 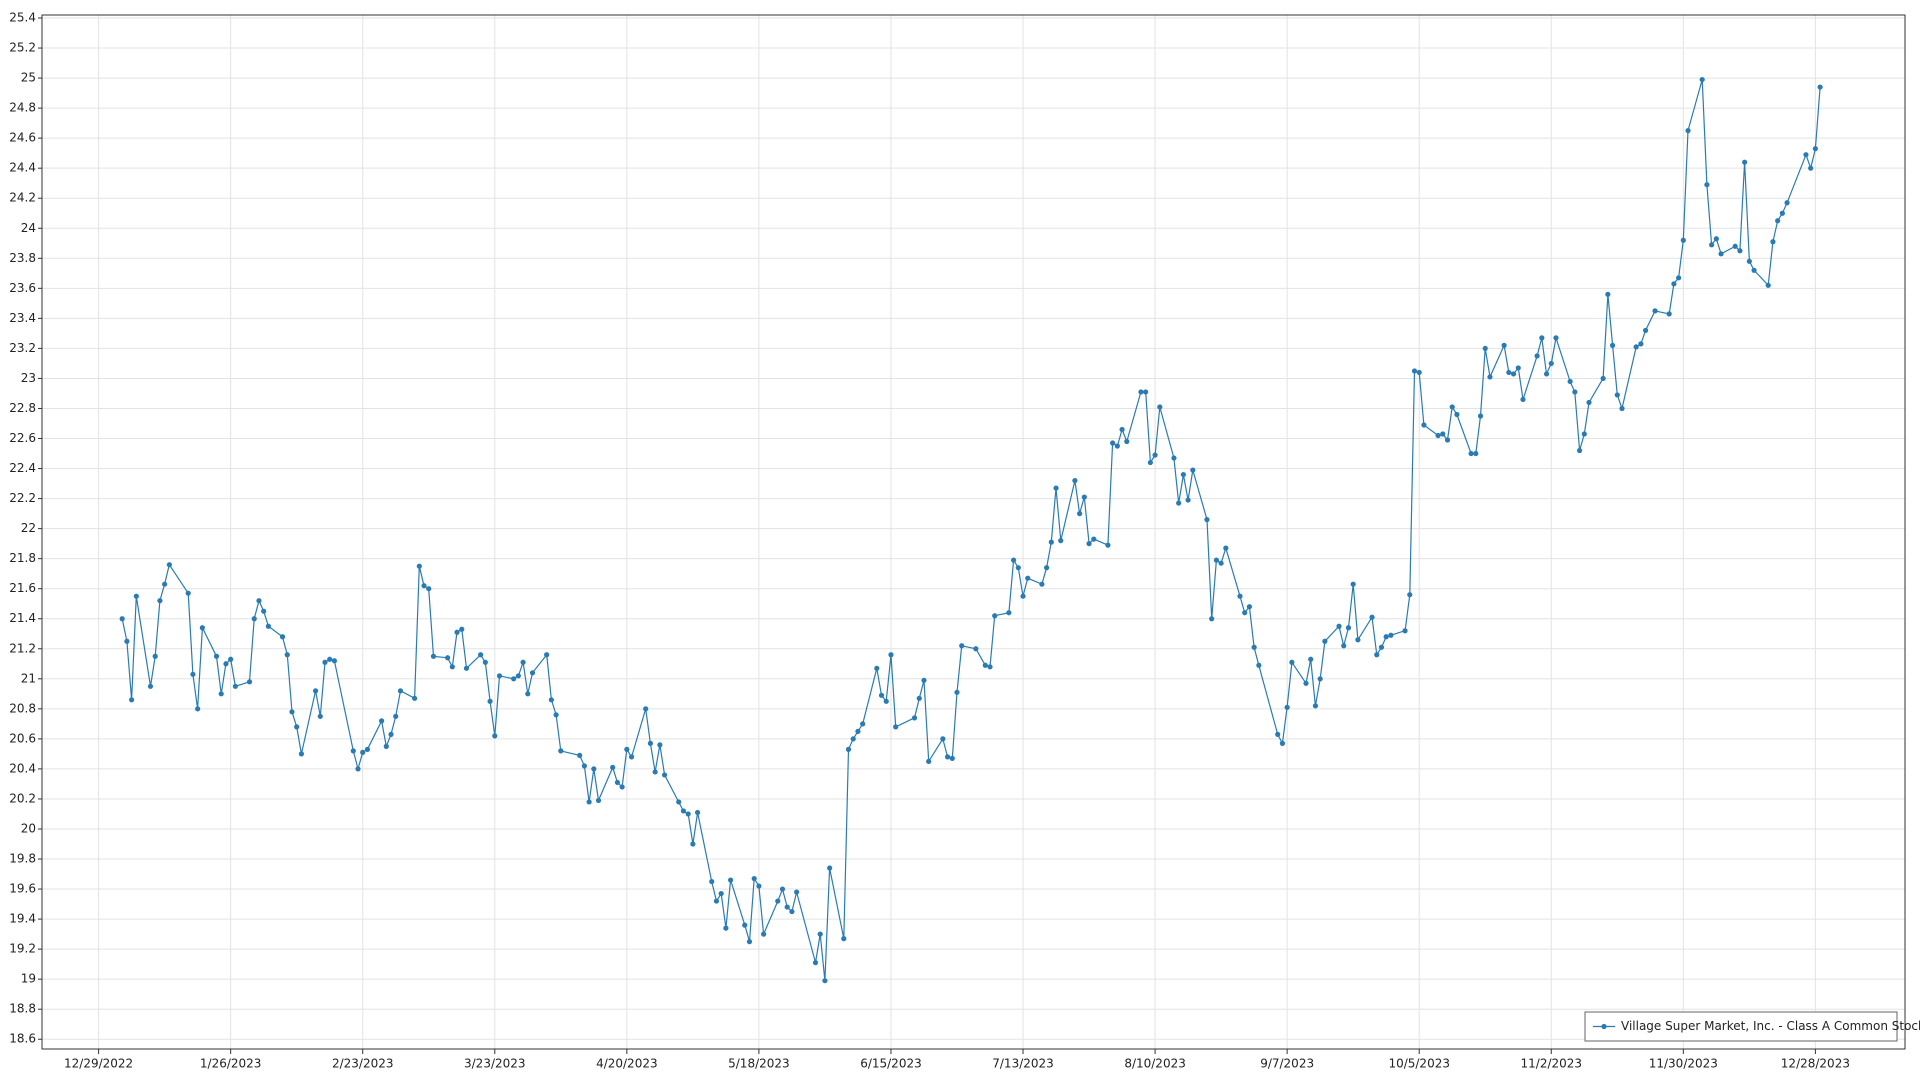 I want to click on y-tick-label: 21.8, so click(x=22, y=558).